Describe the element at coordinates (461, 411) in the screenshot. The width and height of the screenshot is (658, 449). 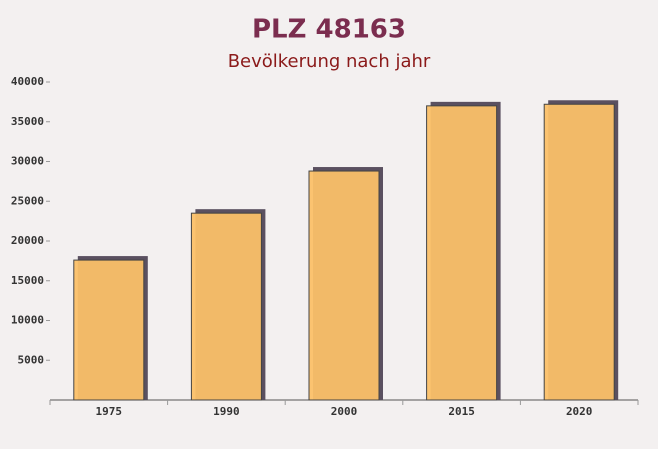
I see `x-tick-label: 2015` at that location.